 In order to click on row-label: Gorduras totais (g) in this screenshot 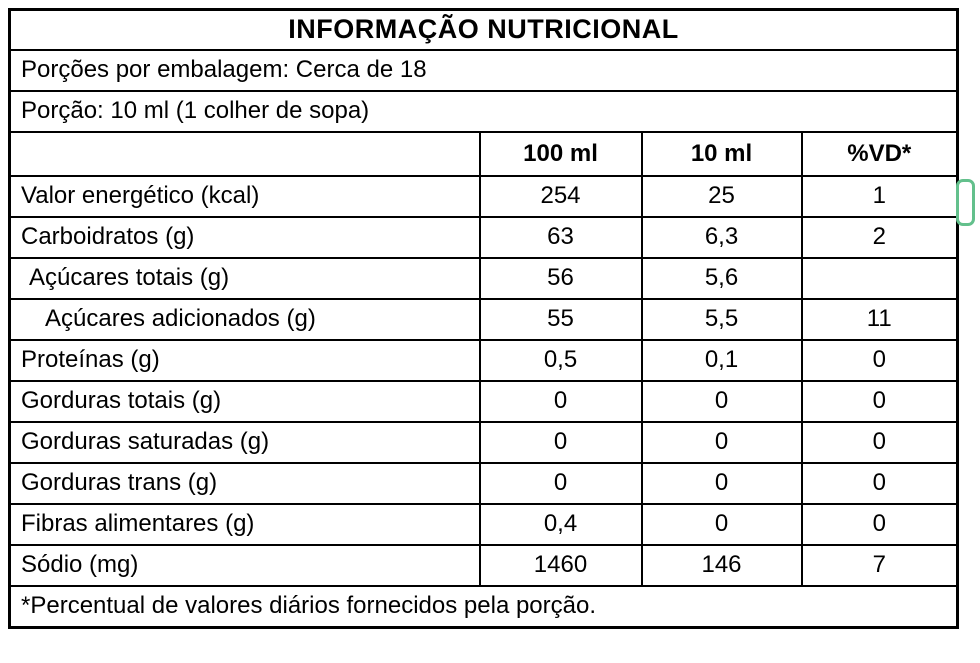, I will do `click(244, 401)`.